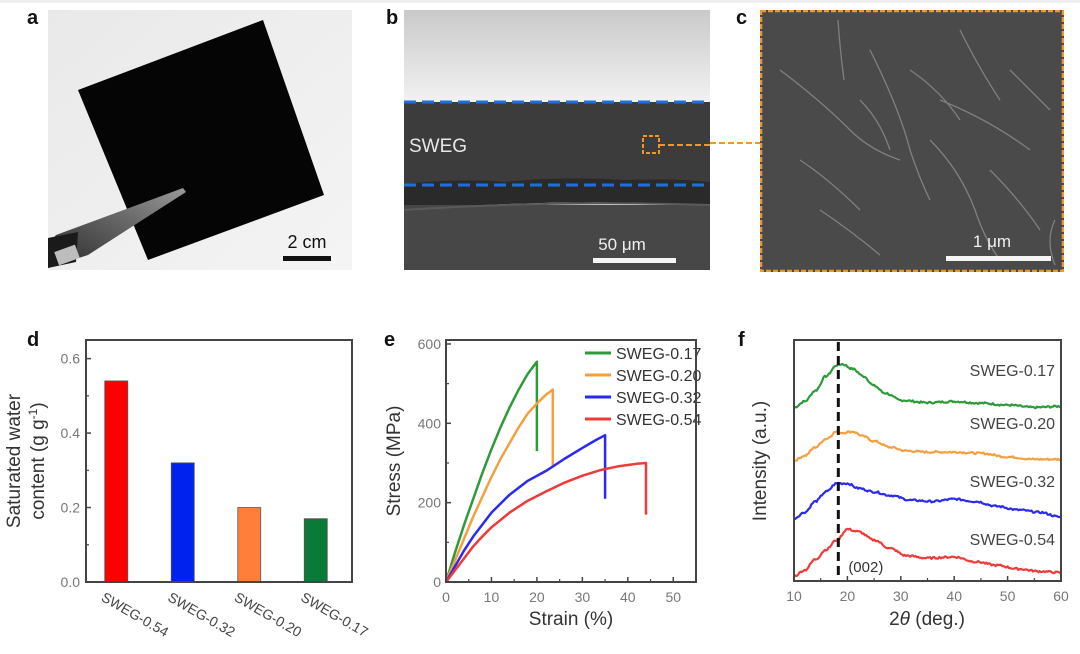 This screenshot has height=654, width=1080. What do you see at coordinates (307, 258) in the screenshot?
I see `scale-bar-a` at bounding box center [307, 258].